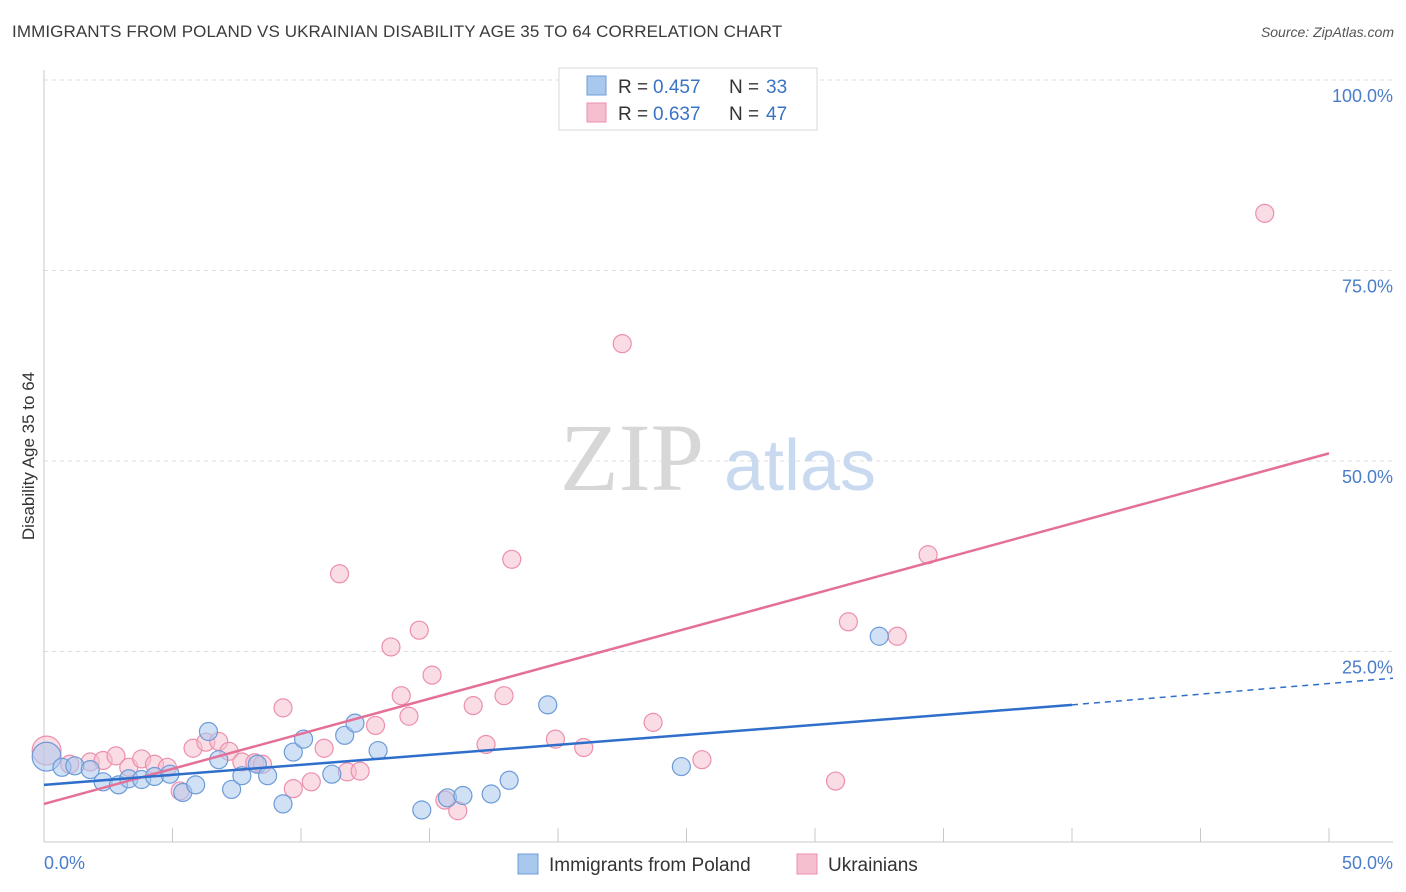  I want to click on legend-n-value-2: 47, so click(776, 114).